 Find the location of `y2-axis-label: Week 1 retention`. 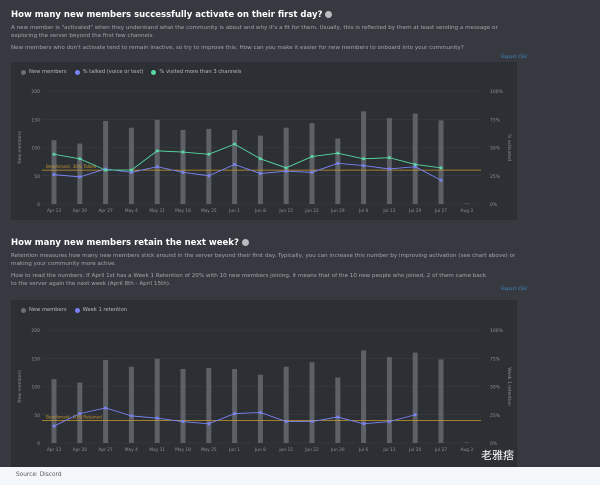

y2-axis-label: Week 1 retention is located at coordinates (509, 386).